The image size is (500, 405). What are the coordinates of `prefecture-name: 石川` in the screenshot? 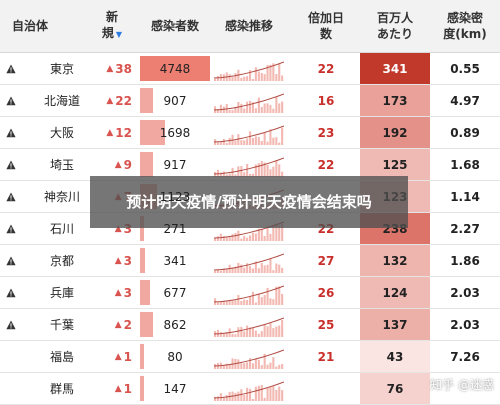 It's located at (61, 229).